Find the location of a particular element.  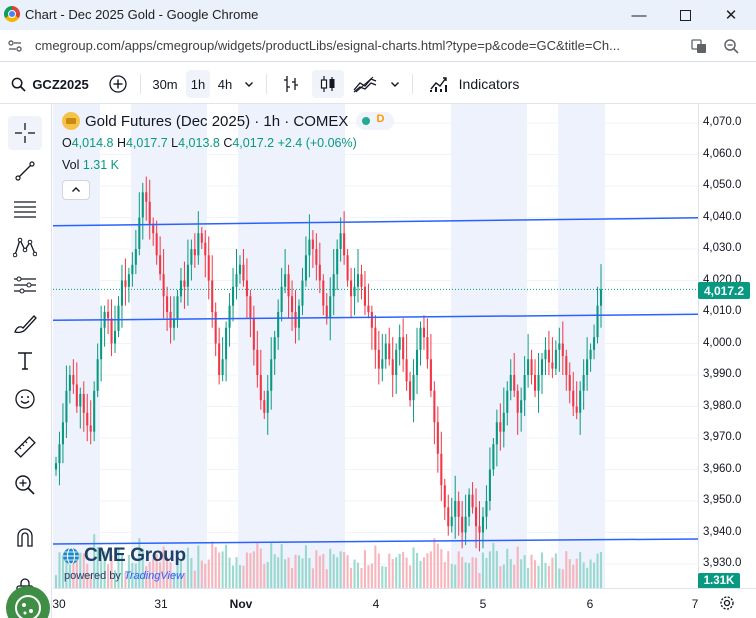

brush-tool is located at coordinates (25, 323).